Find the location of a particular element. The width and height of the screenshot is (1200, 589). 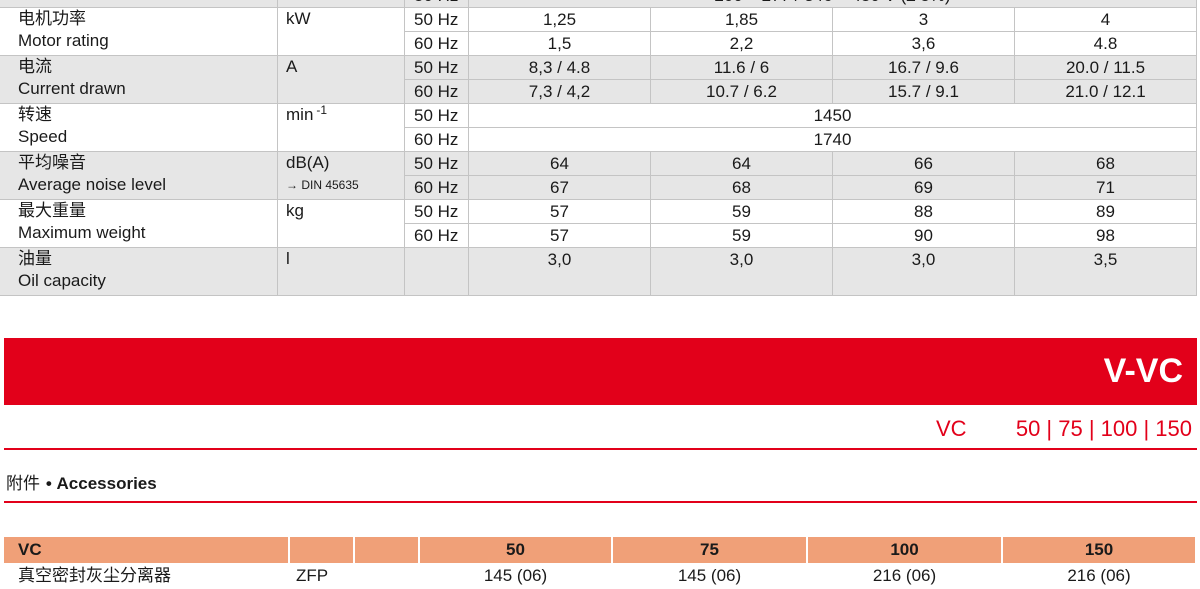

value-cell: 89 is located at coordinates (1106, 212).